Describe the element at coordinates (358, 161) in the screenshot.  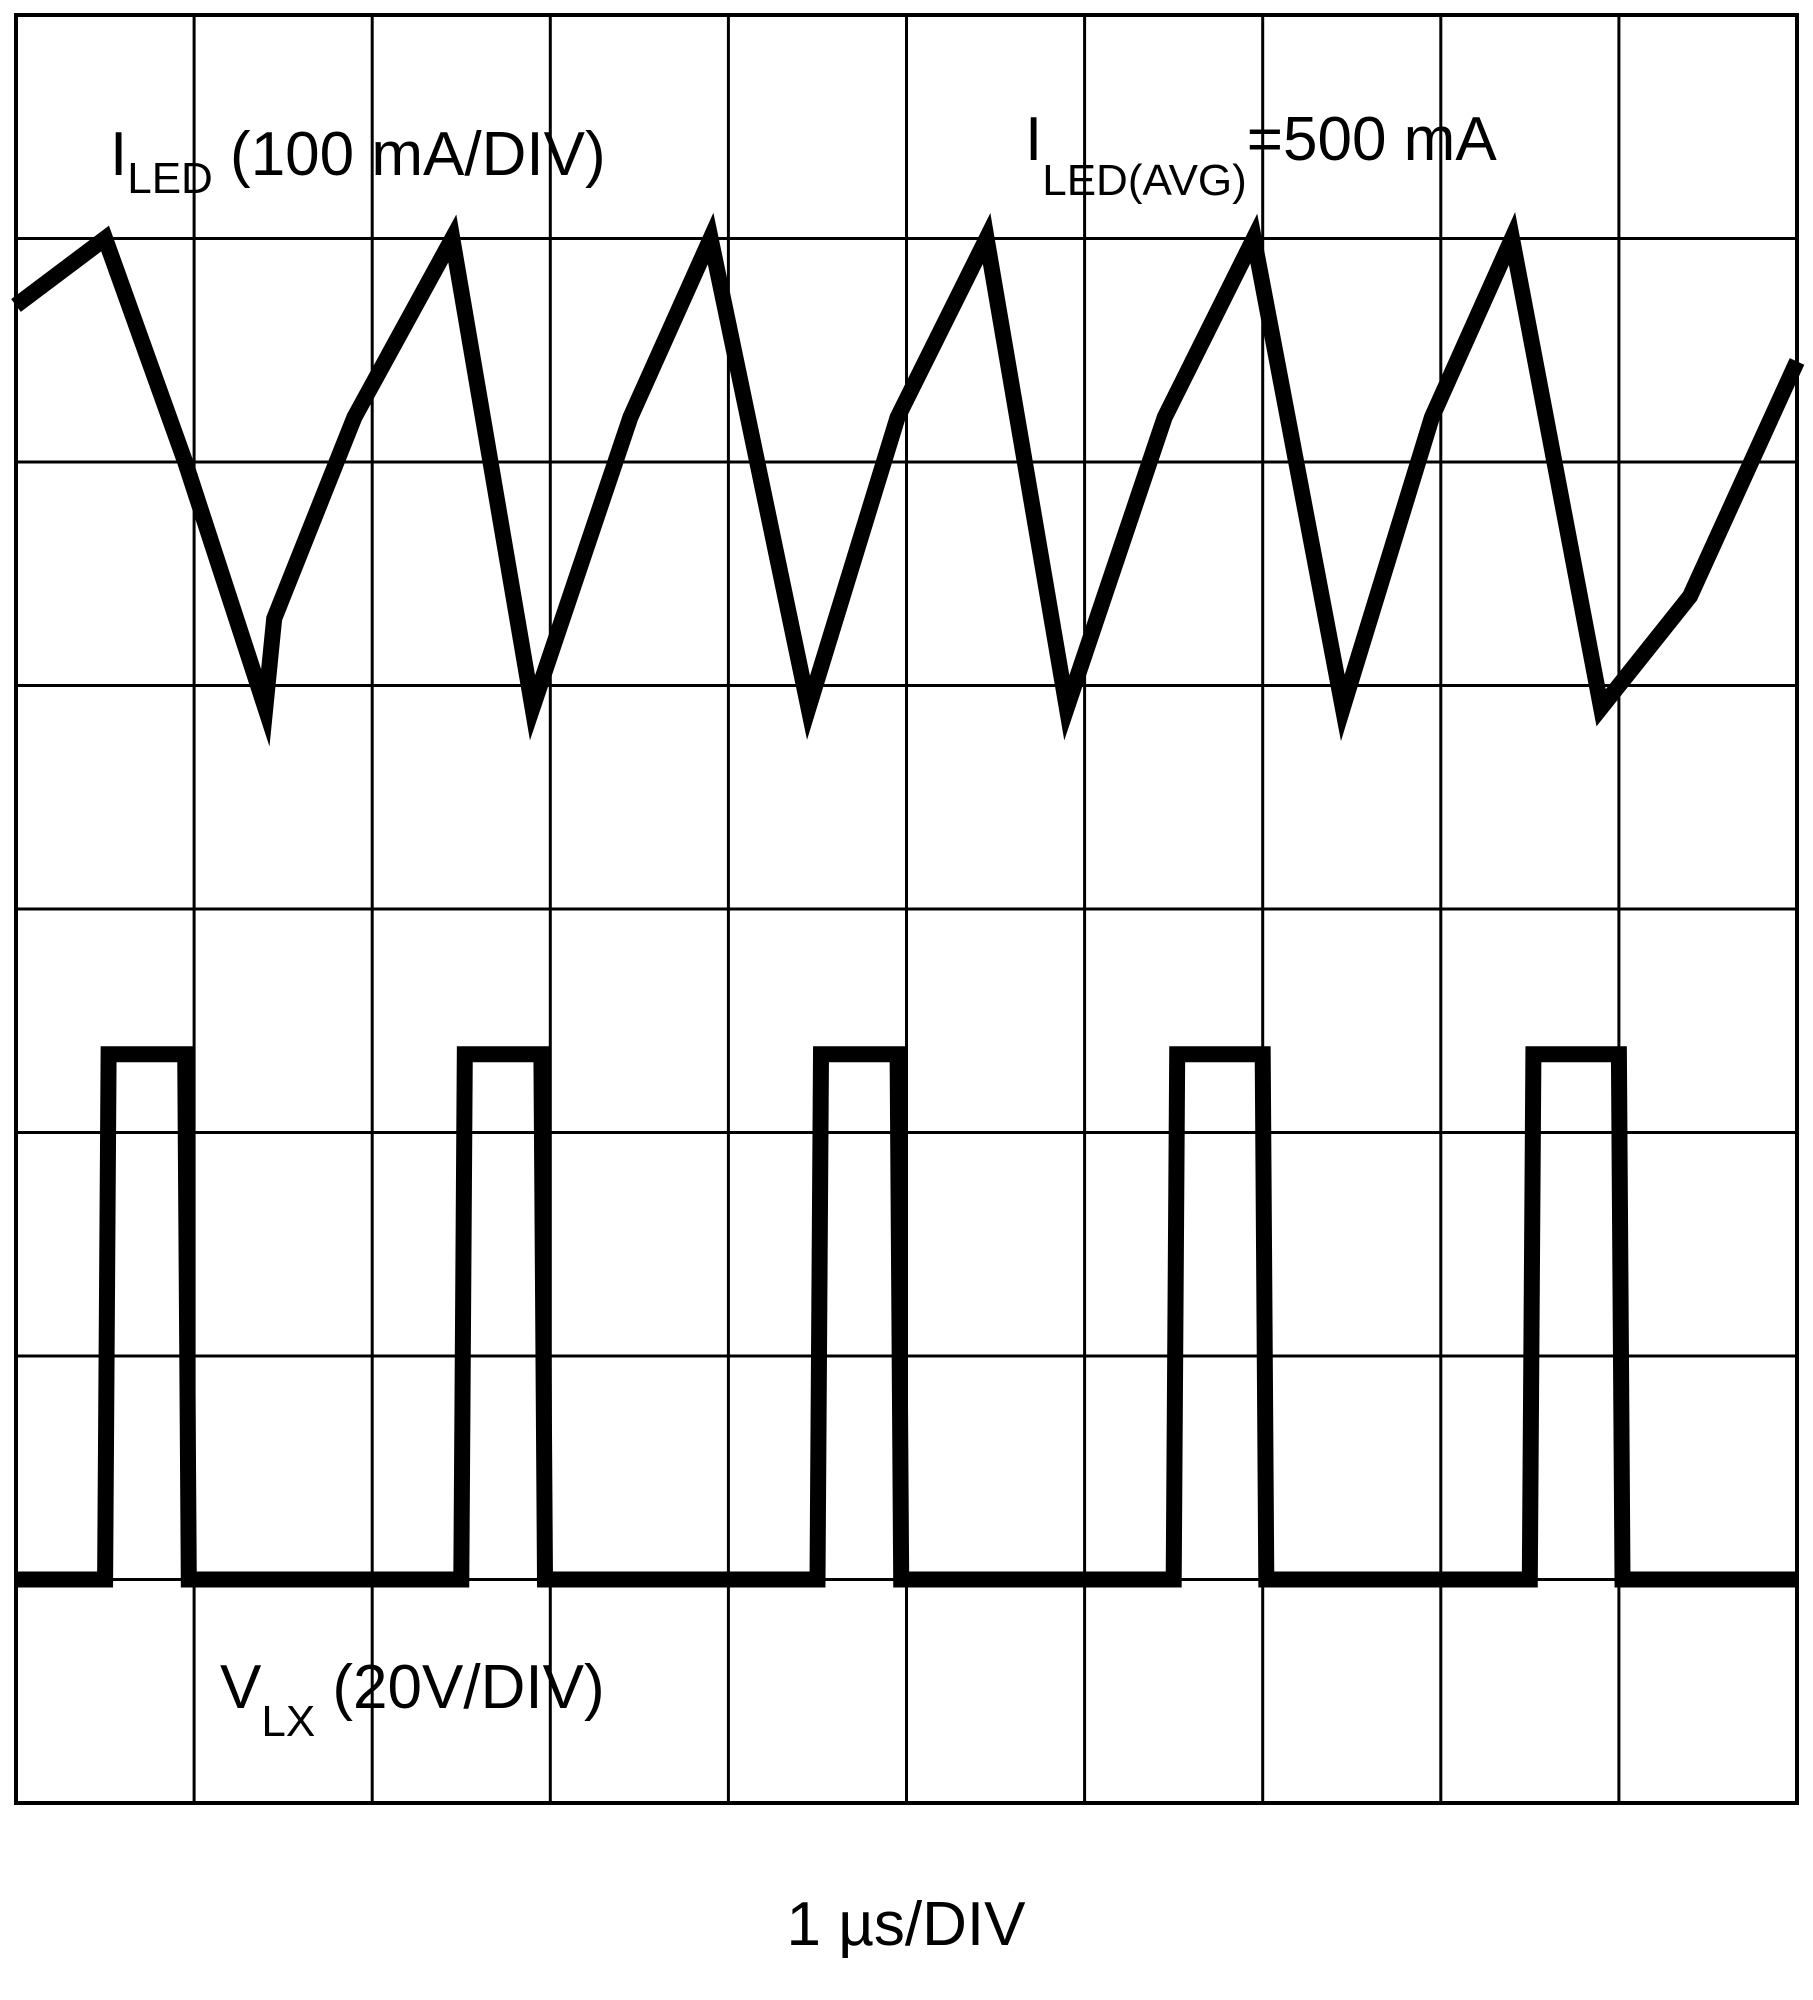
I see `series-label-iled: ILED (100 mA/DIV)` at that location.